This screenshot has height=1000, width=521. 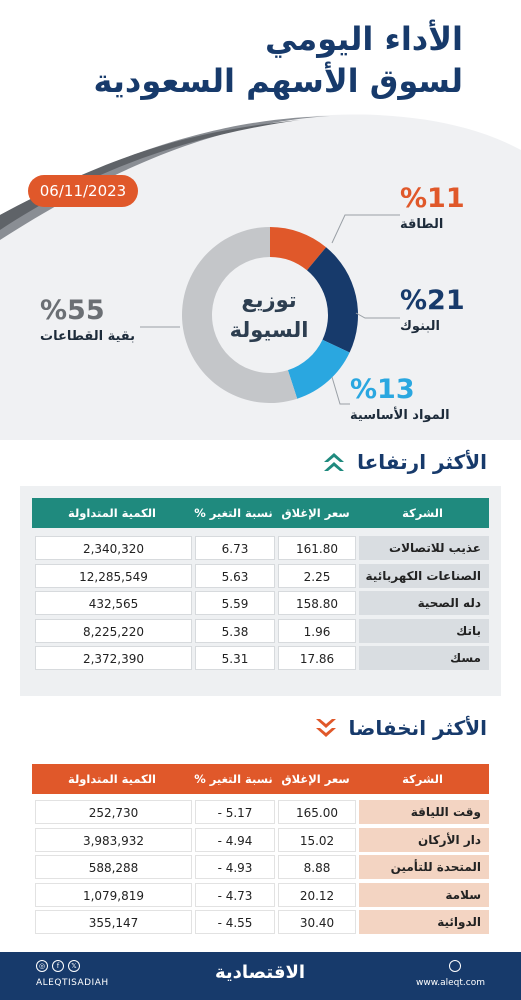 I want to click on leader-line-banks, so click(x=377, y=315).